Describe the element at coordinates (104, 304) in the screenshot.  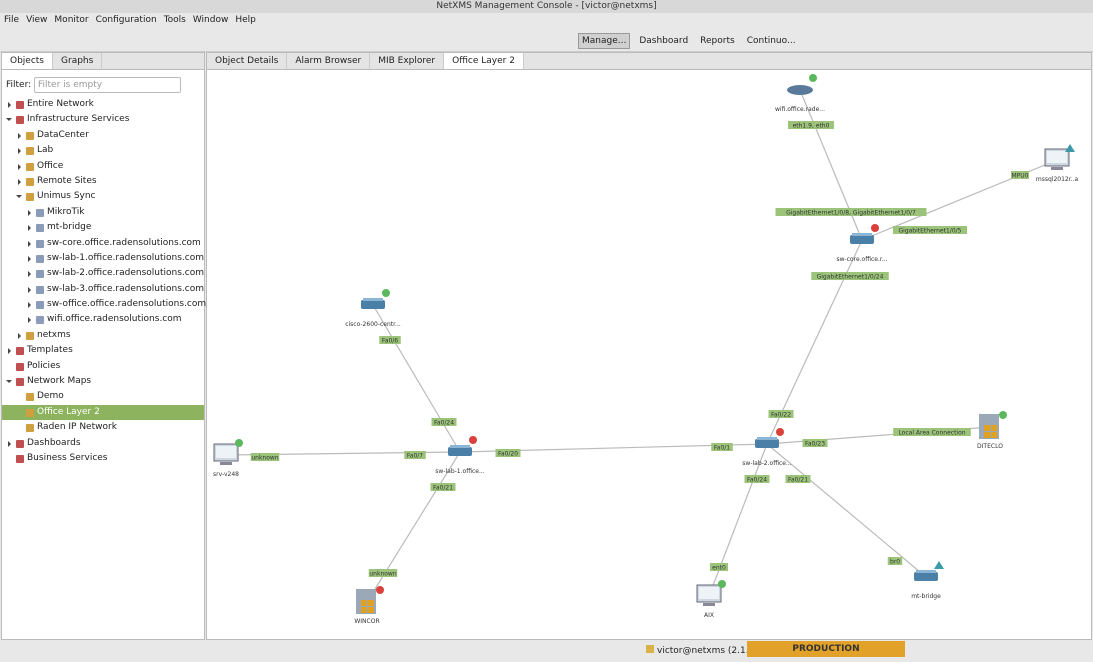
I see `tree-item: sw-office.office.radensolutions.com` at that location.